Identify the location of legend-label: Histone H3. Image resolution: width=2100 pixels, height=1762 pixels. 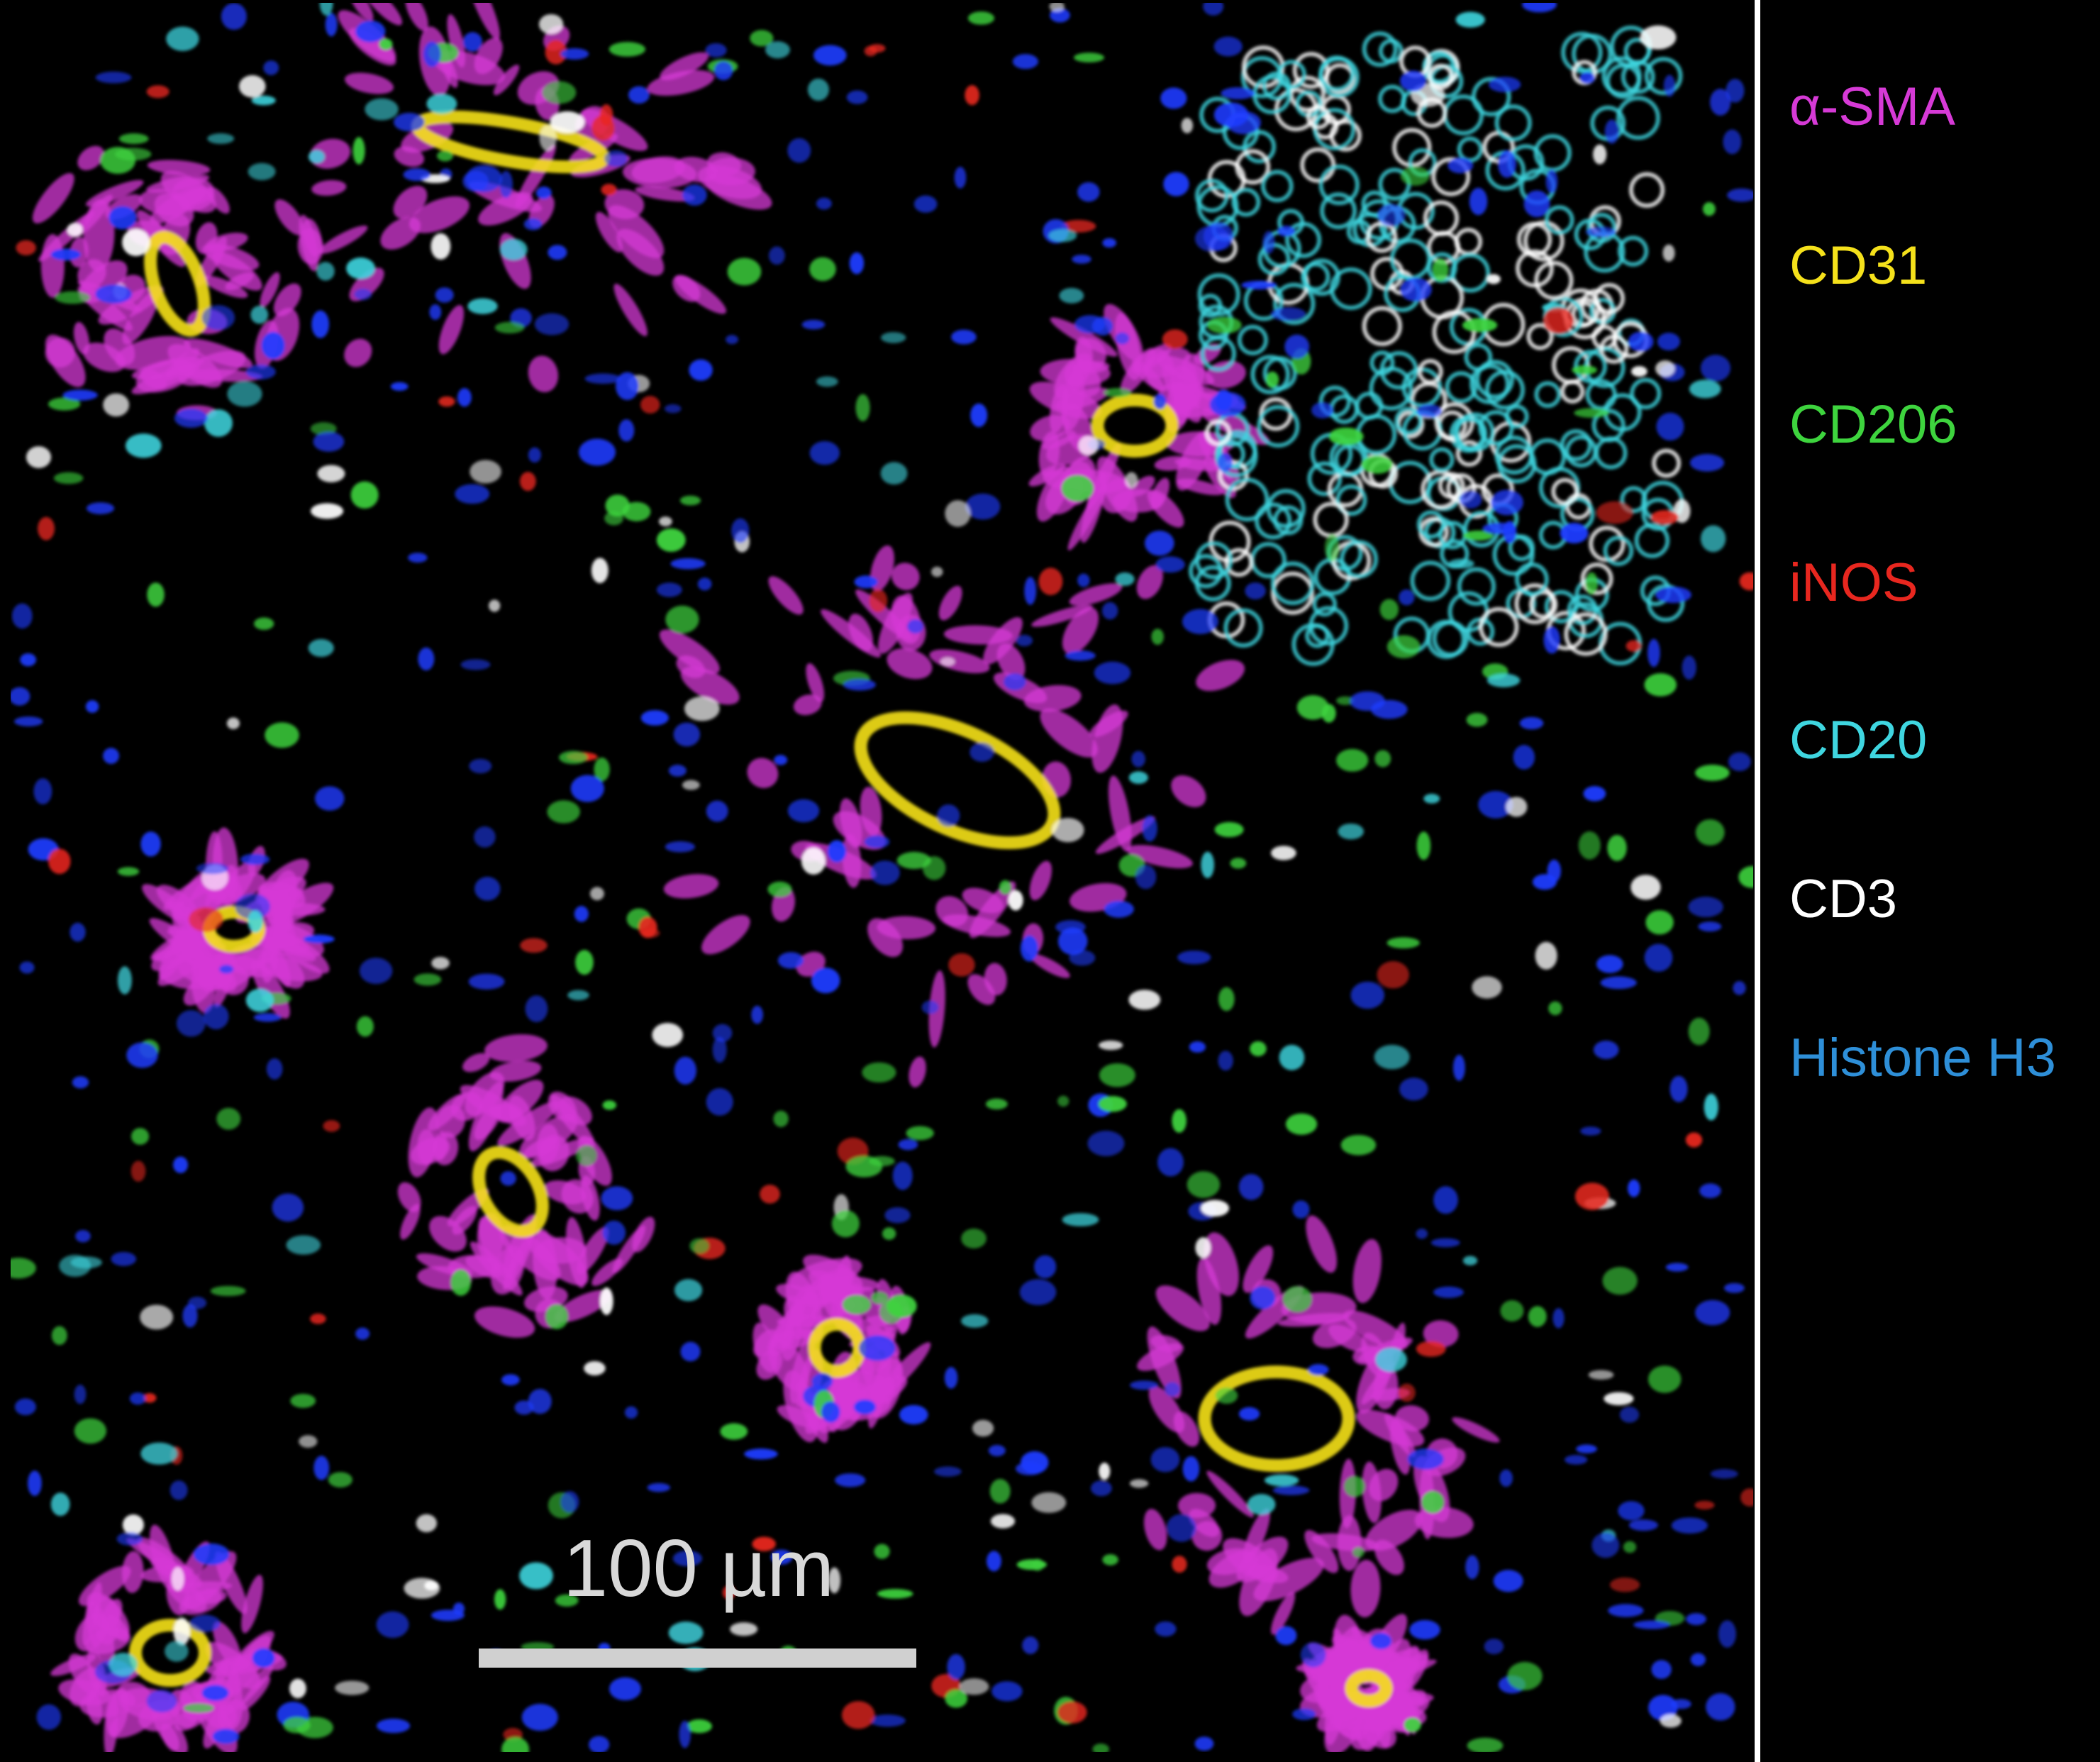
(1922, 1058).